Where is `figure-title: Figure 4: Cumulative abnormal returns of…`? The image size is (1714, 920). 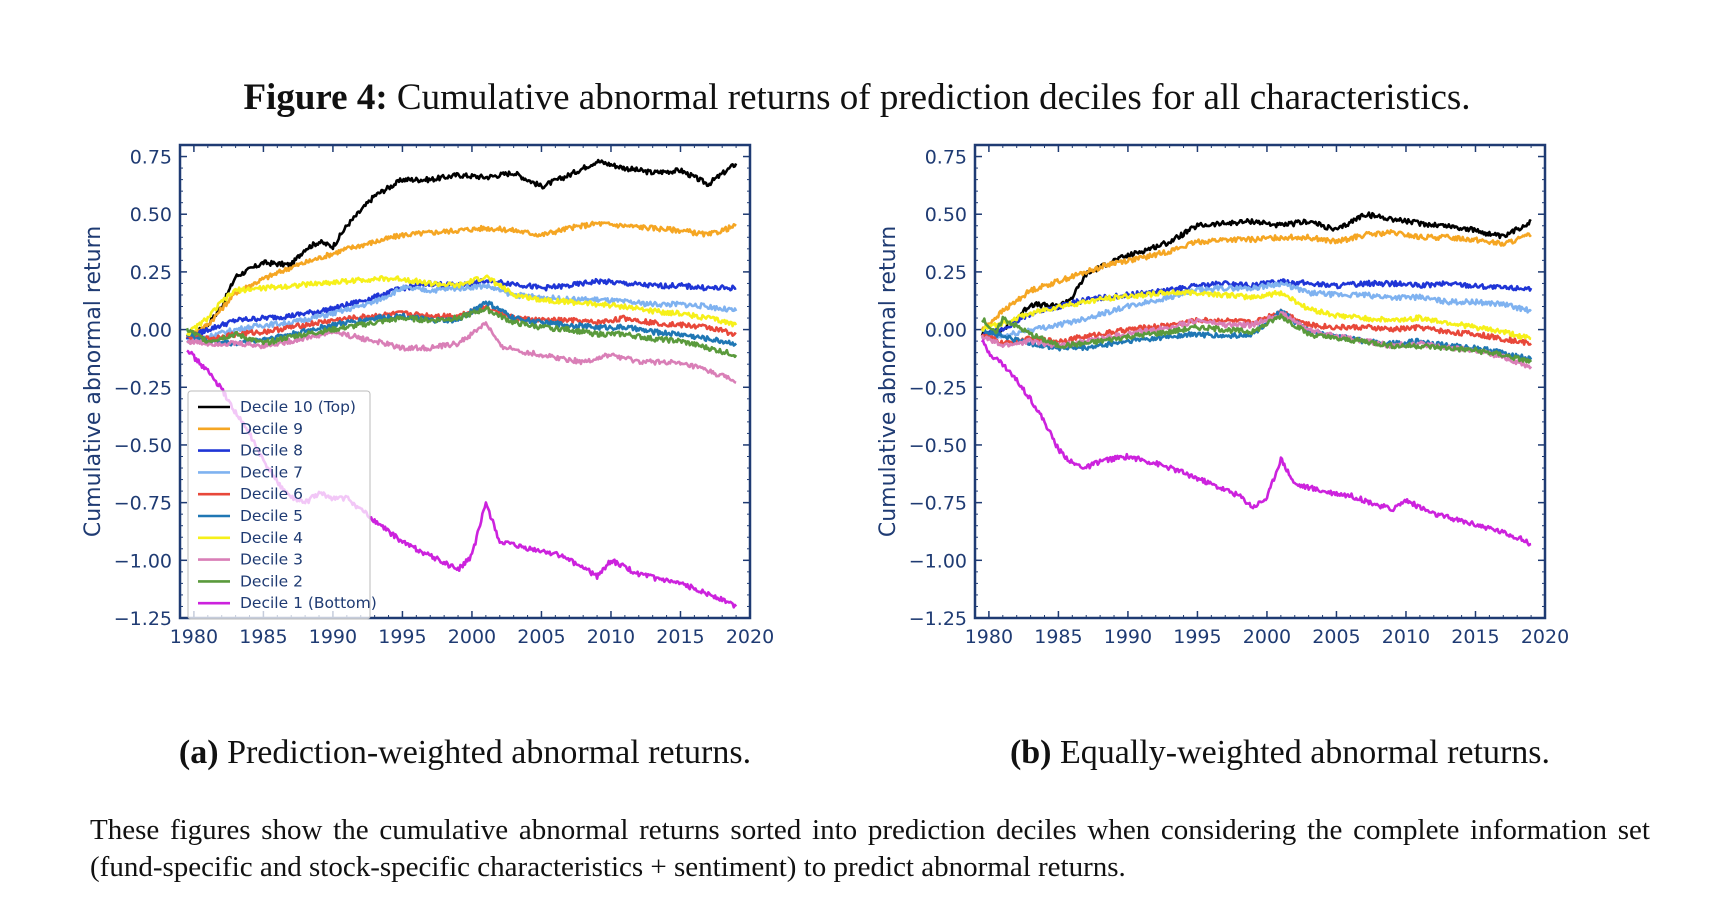
figure-title: Figure 4: Cumulative abnormal returns of… is located at coordinates (857, 97).